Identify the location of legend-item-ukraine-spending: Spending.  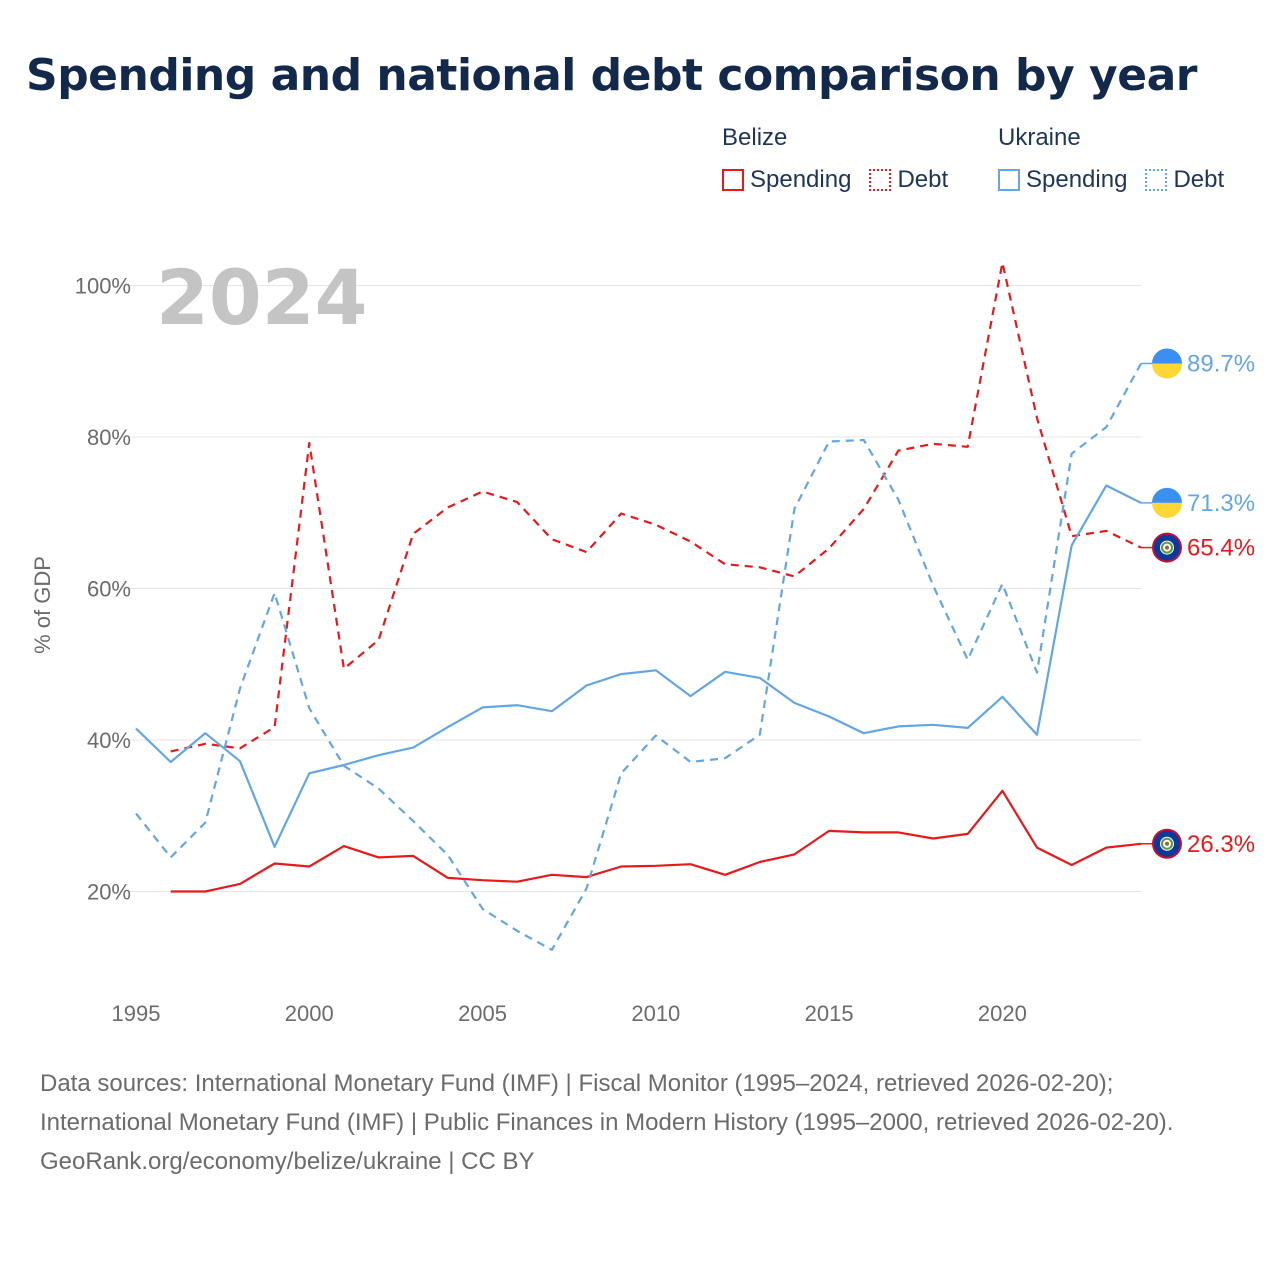
(1062, 180).